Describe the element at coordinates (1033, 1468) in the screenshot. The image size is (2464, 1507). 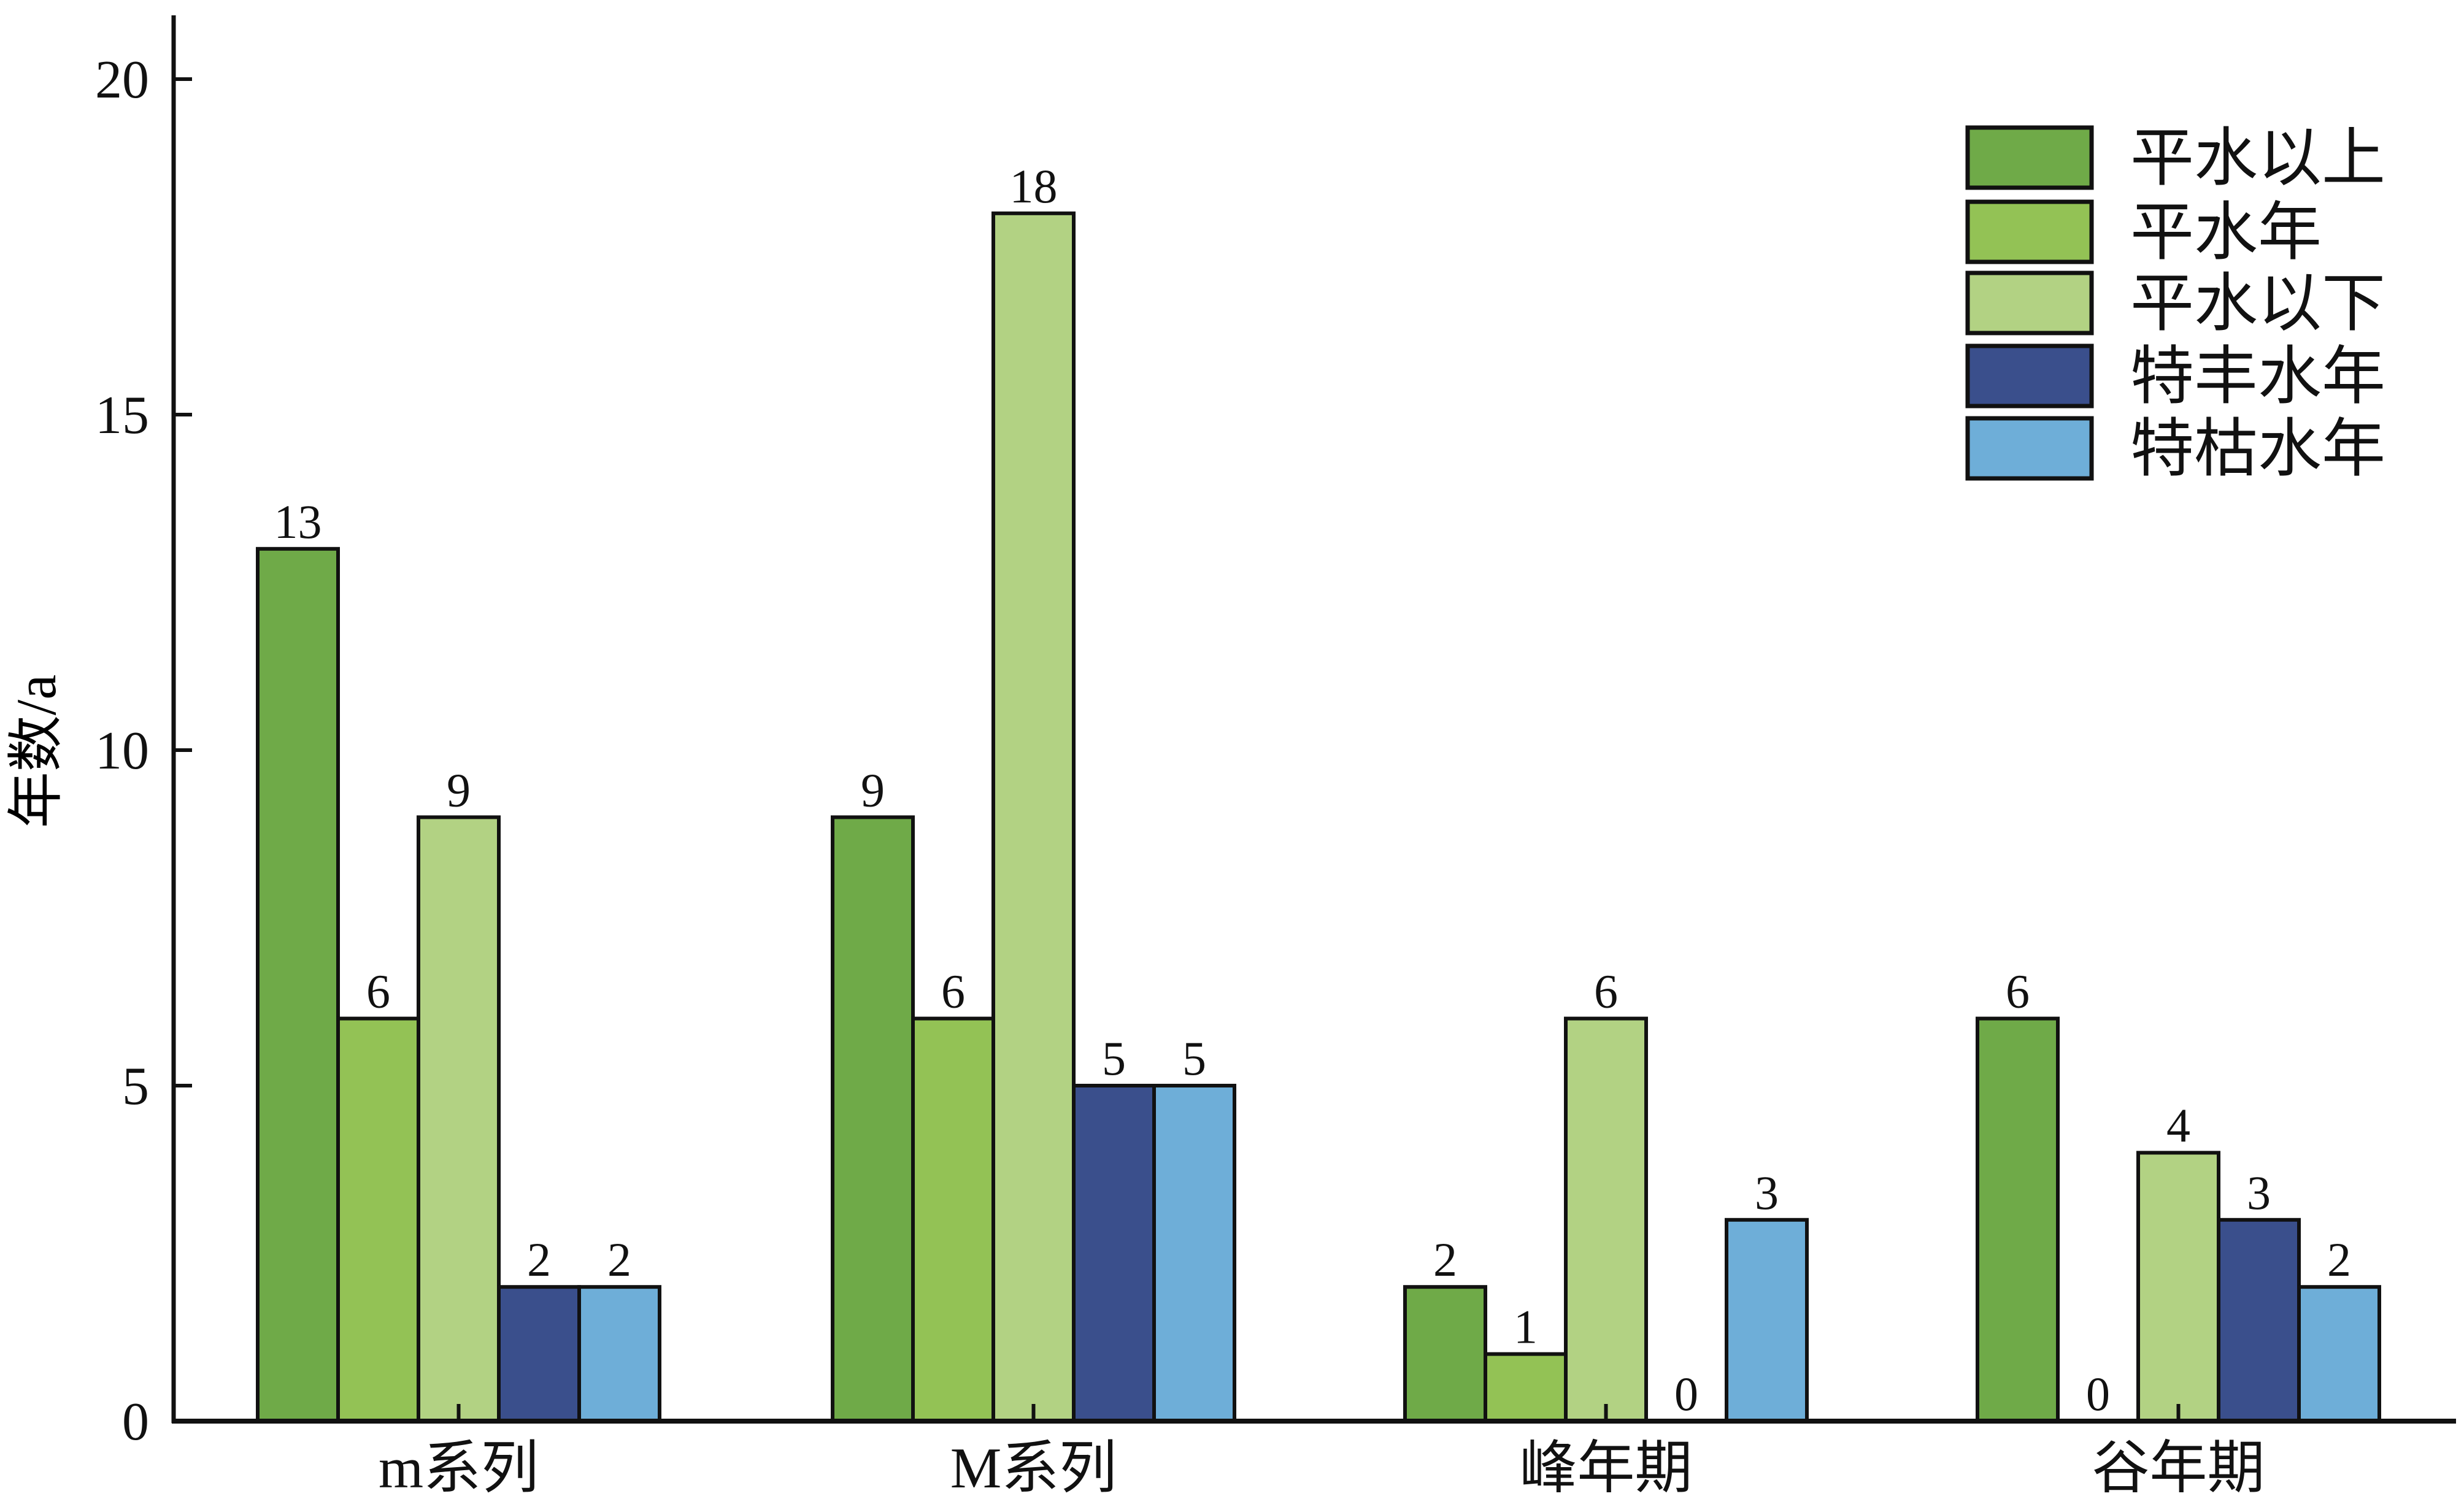
I see `x-tick-label: M系列` at that location.